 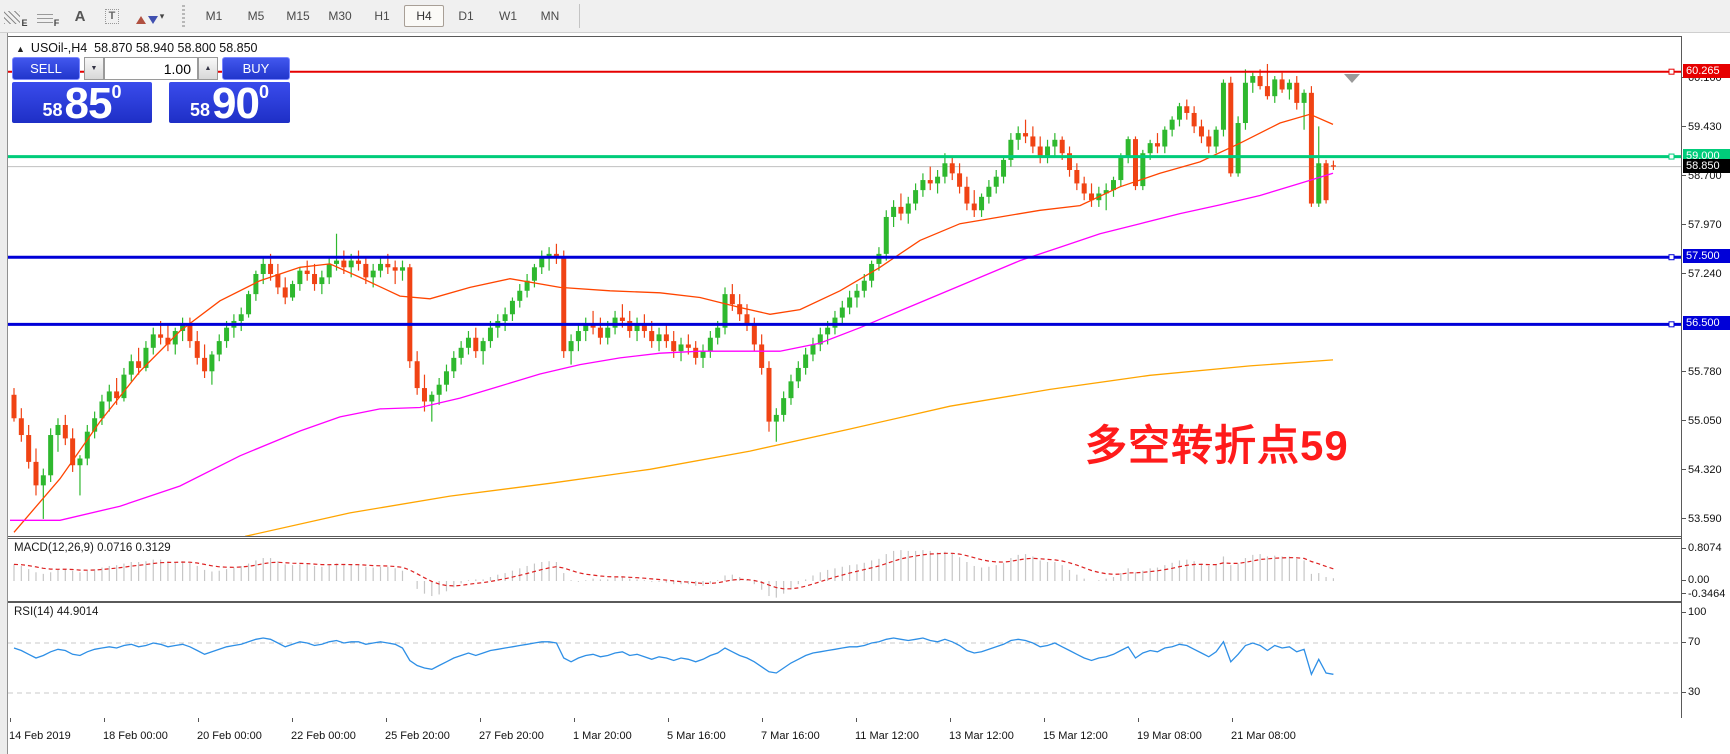 I want to click on rsi-label: RSI(14) 44.9014, so click(x=56, y=612).